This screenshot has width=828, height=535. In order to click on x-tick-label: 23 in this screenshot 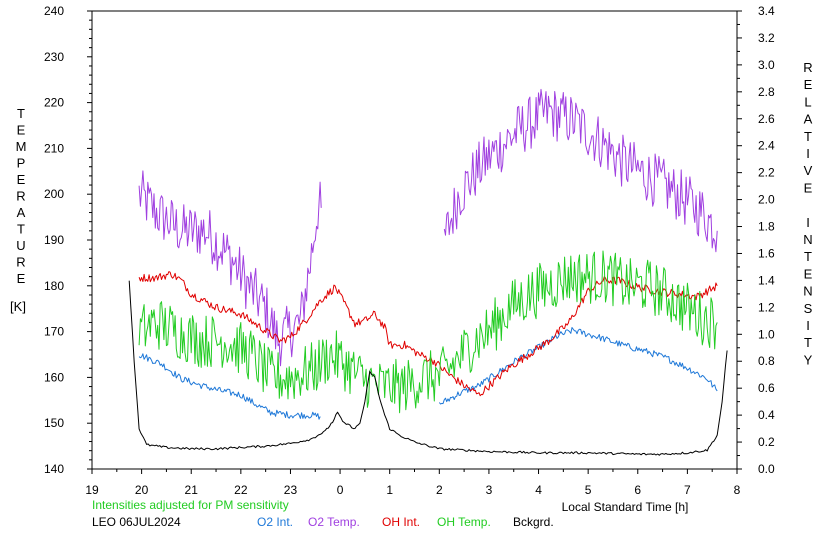, I will do `click(291, 490)`.